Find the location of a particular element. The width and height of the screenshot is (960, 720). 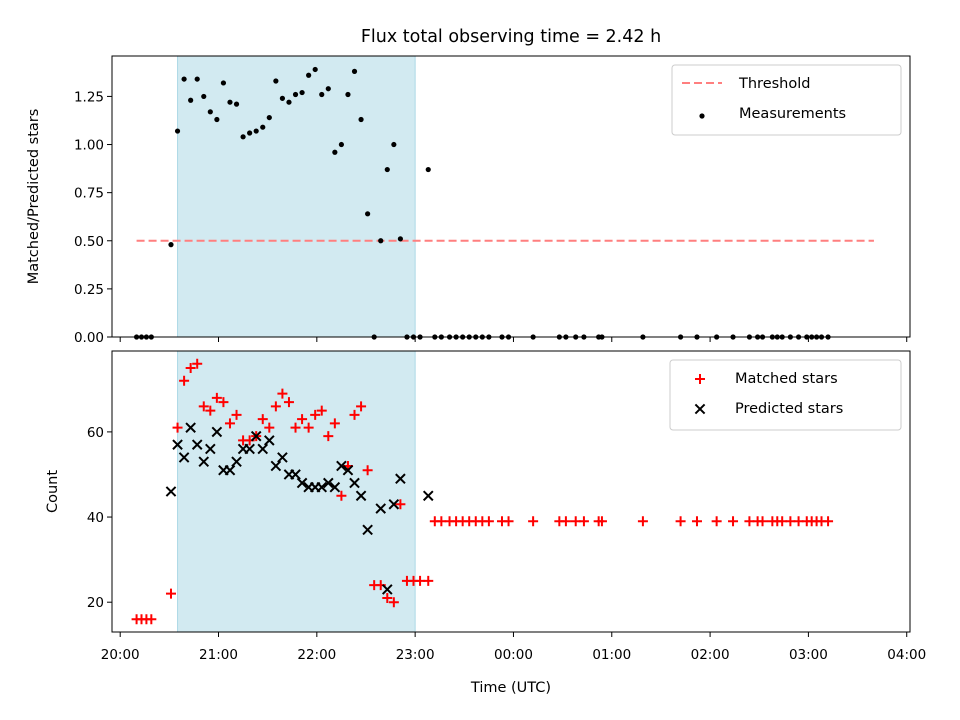

y-tick-label: 0.25 is located at coordinates (89, 290).